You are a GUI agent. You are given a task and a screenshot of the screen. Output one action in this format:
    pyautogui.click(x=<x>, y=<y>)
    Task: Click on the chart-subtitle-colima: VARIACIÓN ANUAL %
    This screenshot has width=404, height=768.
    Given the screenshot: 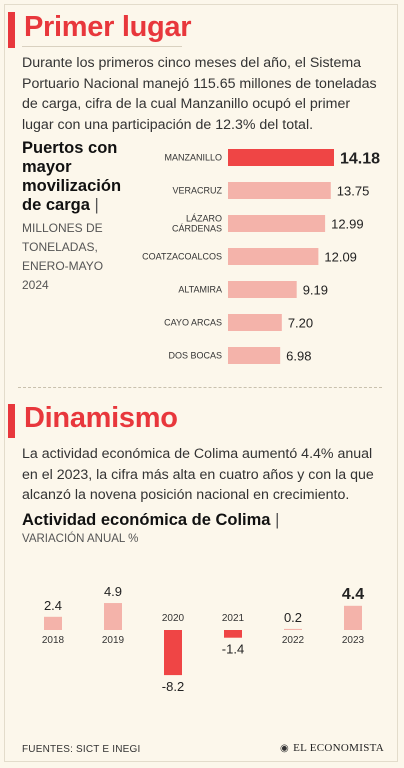 What is the action you would take?
    pyautogui.click(x=80, y=539)
    